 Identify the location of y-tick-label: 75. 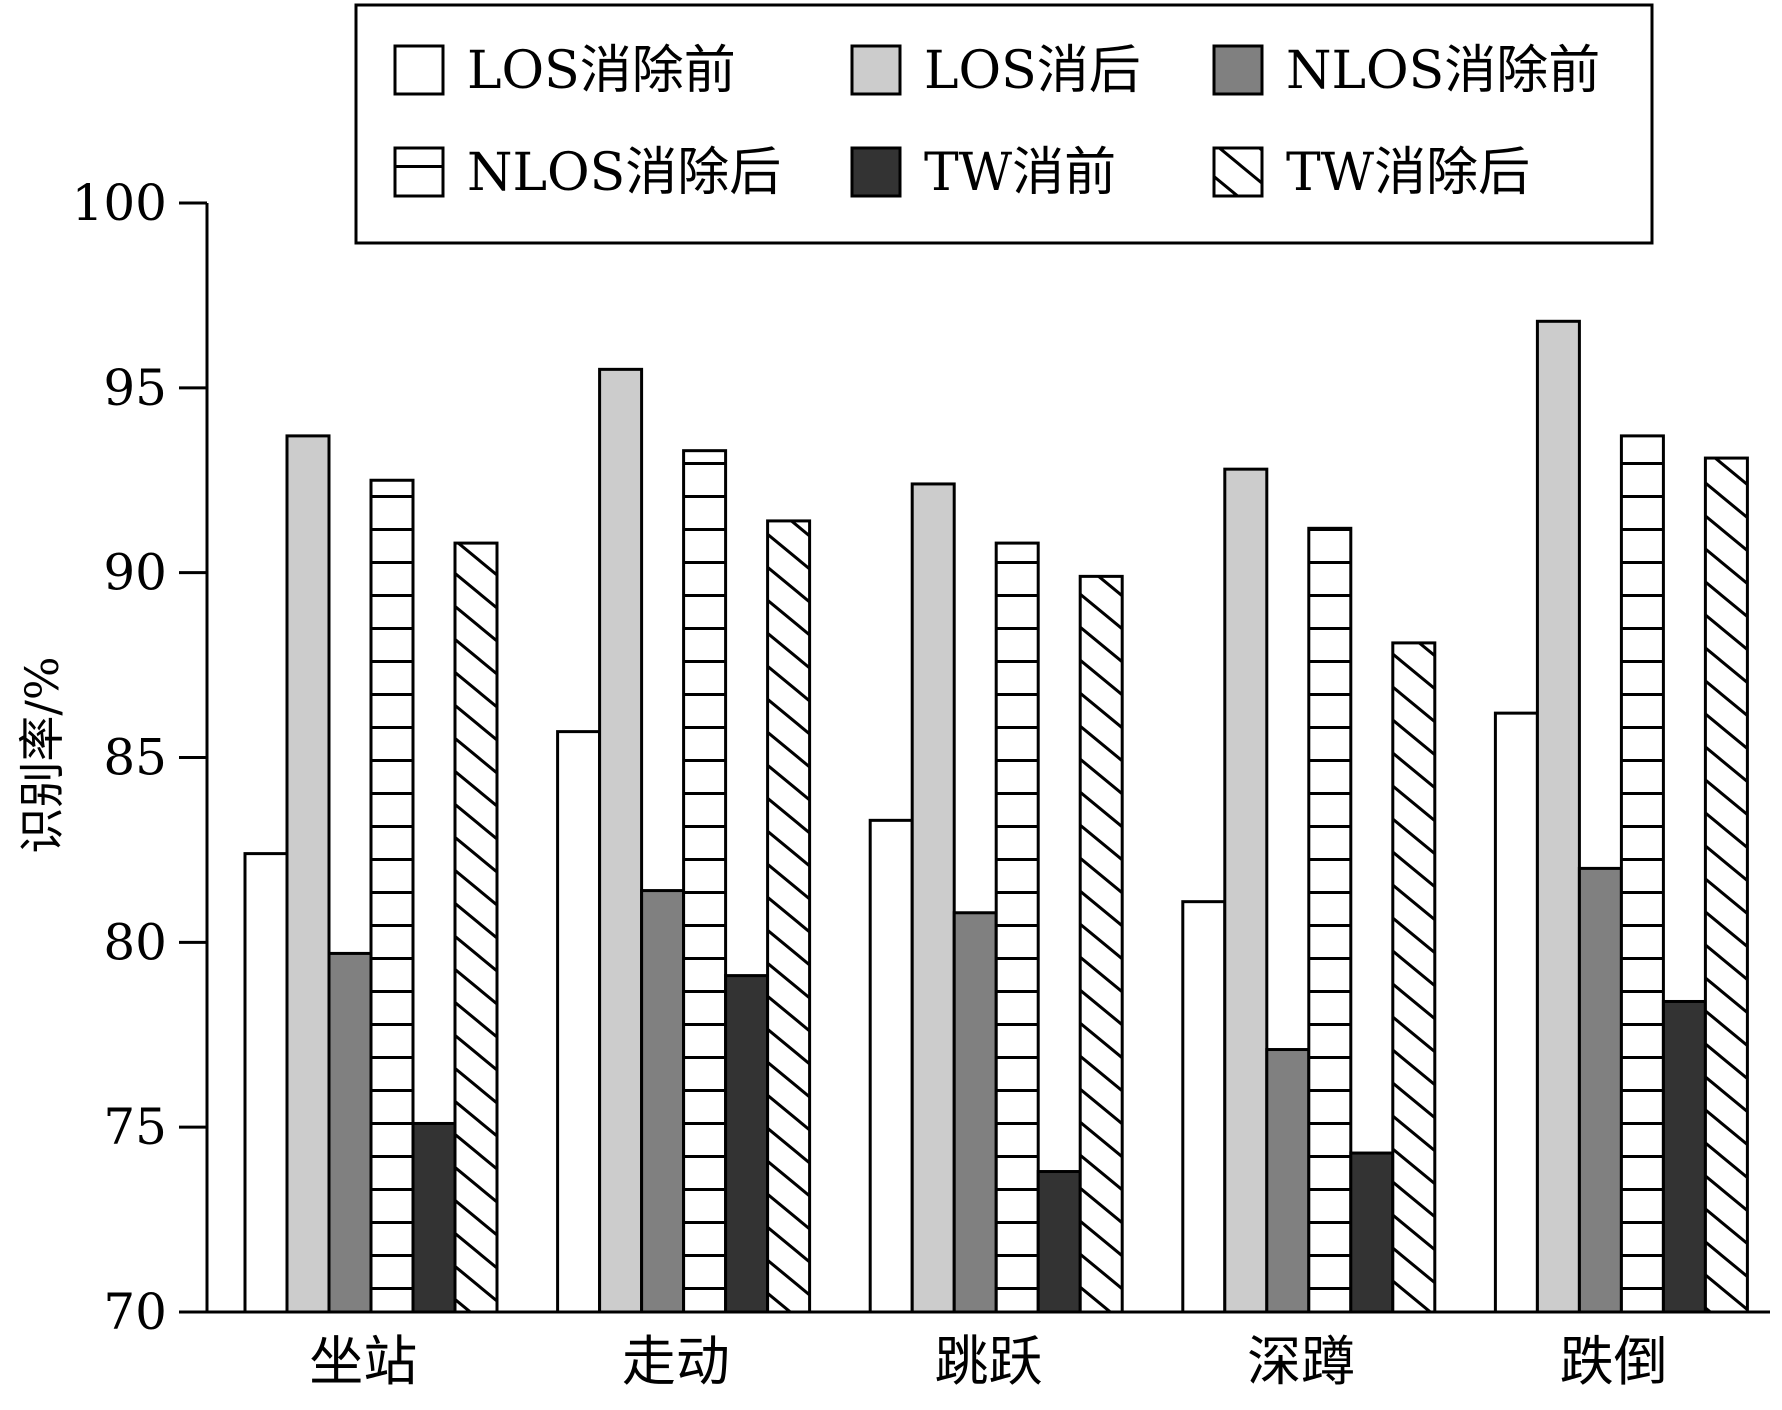
(135, 1127).